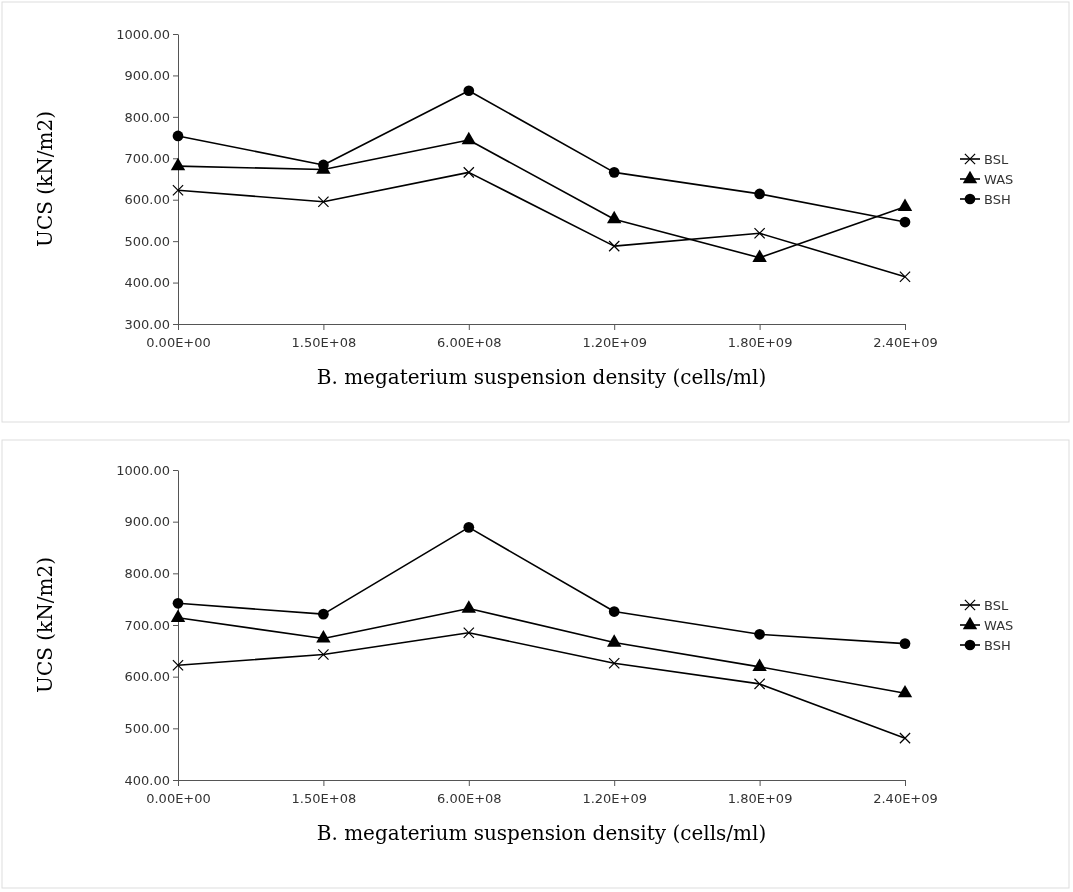 This screenshot has height=892, width=1073. I want to click on y-tick-label: 300.00, so click(147, 324).